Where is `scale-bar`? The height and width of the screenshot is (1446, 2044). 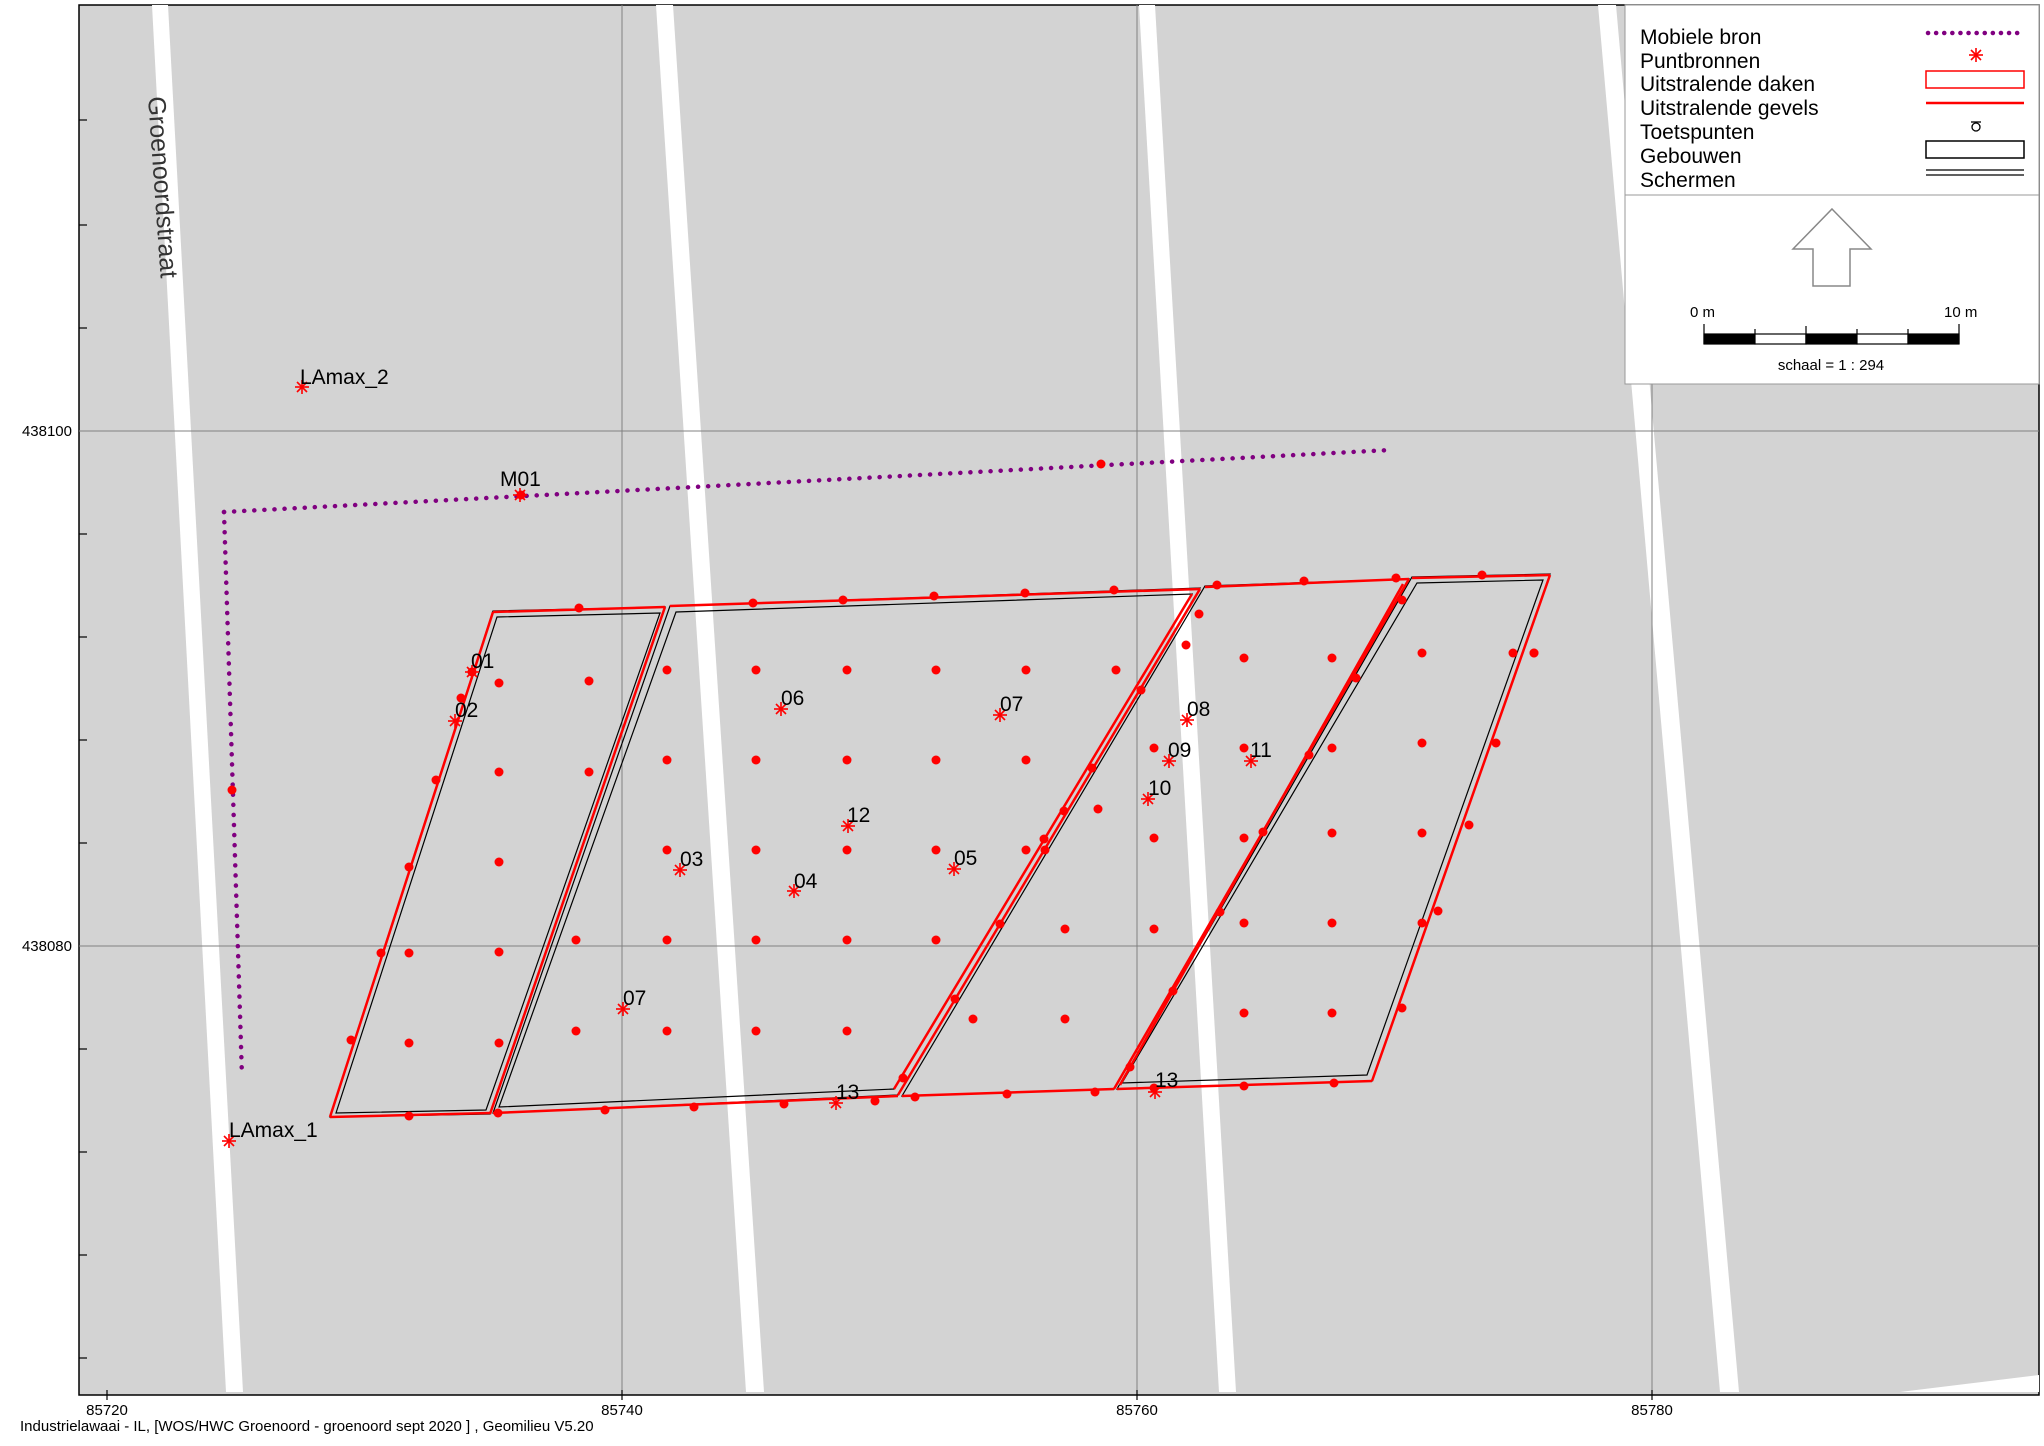 scale-bar is located at coordinates (1831, 334).